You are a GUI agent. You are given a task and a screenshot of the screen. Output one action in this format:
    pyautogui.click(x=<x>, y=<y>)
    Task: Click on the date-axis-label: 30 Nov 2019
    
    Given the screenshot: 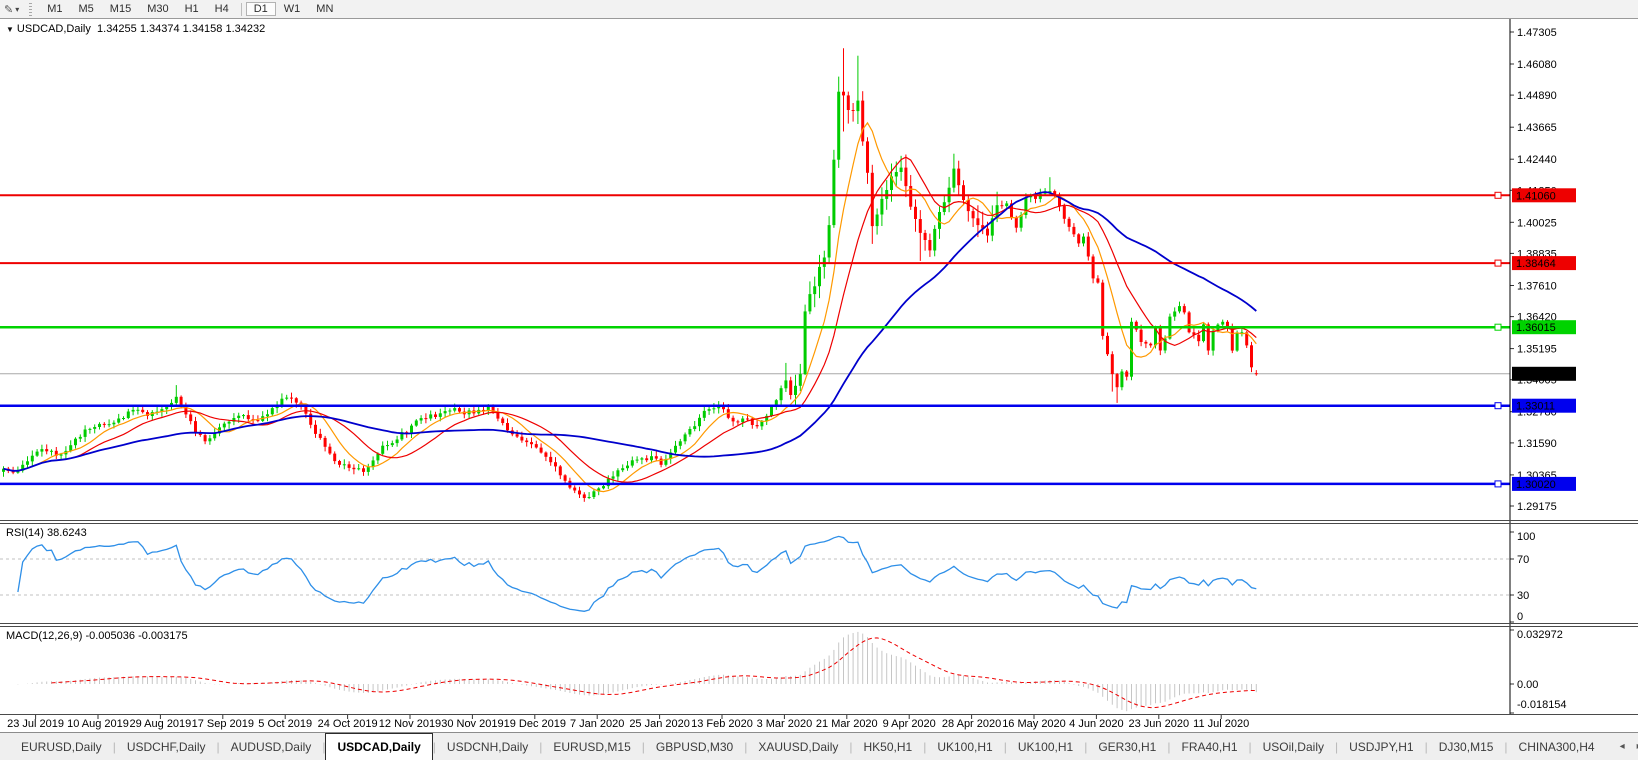 What is the action you would take?
    pyautogui.click(x=472, y=724)
    